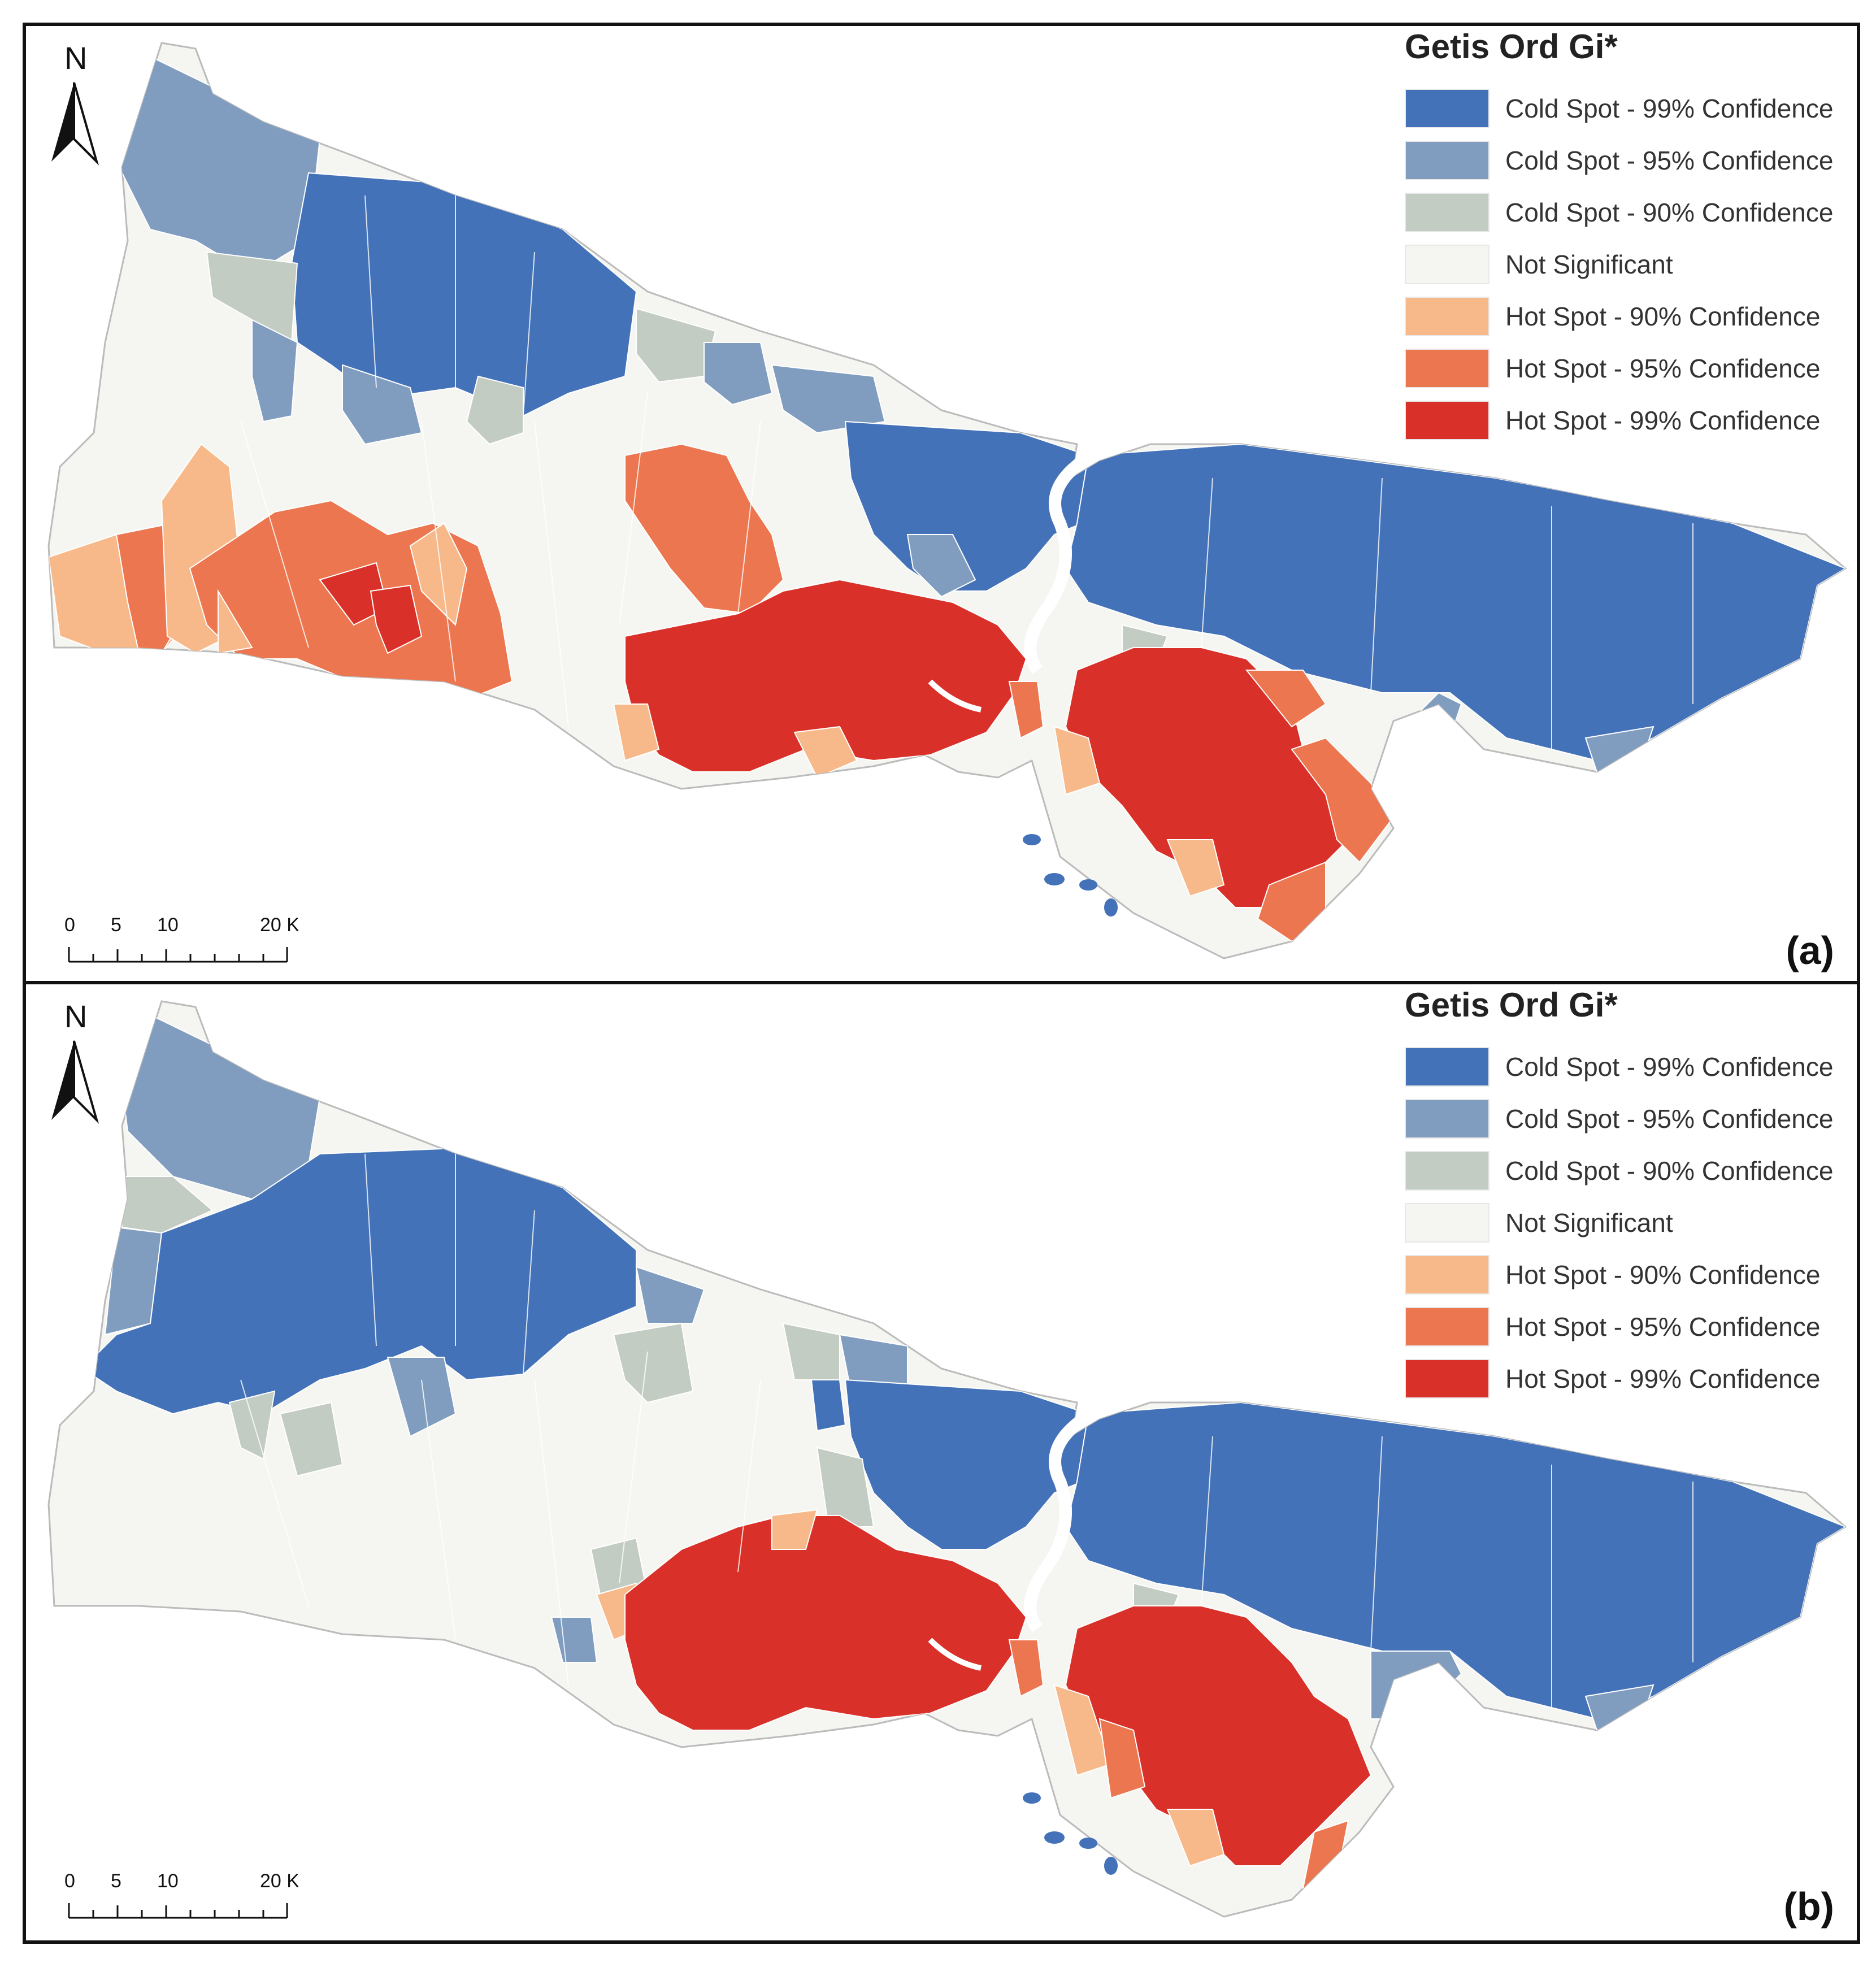  What do you see at coordinates (1447, 1223) in the screenshot?
I see `legend-swatch-not-significant` at bounding box center [1447, 1223].